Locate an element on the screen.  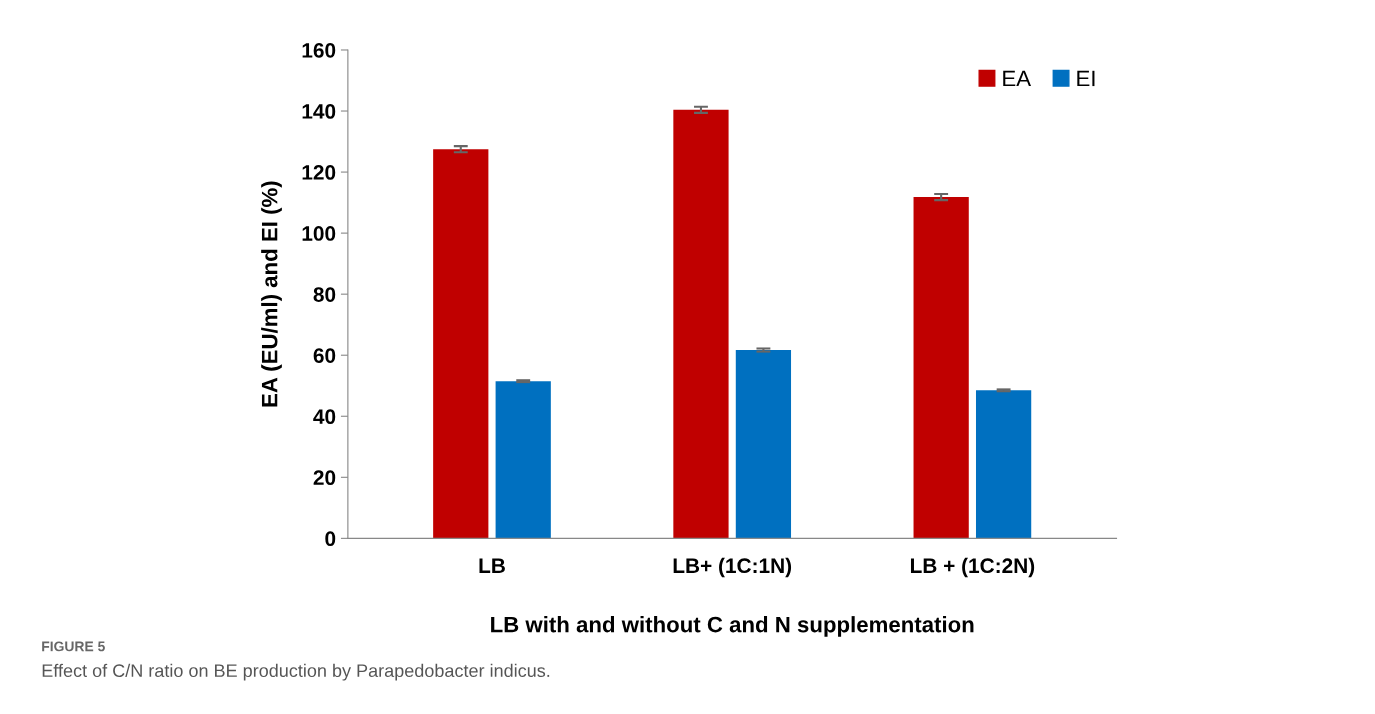
caption: FIGURE 5 is located at coordinates (73, 646).